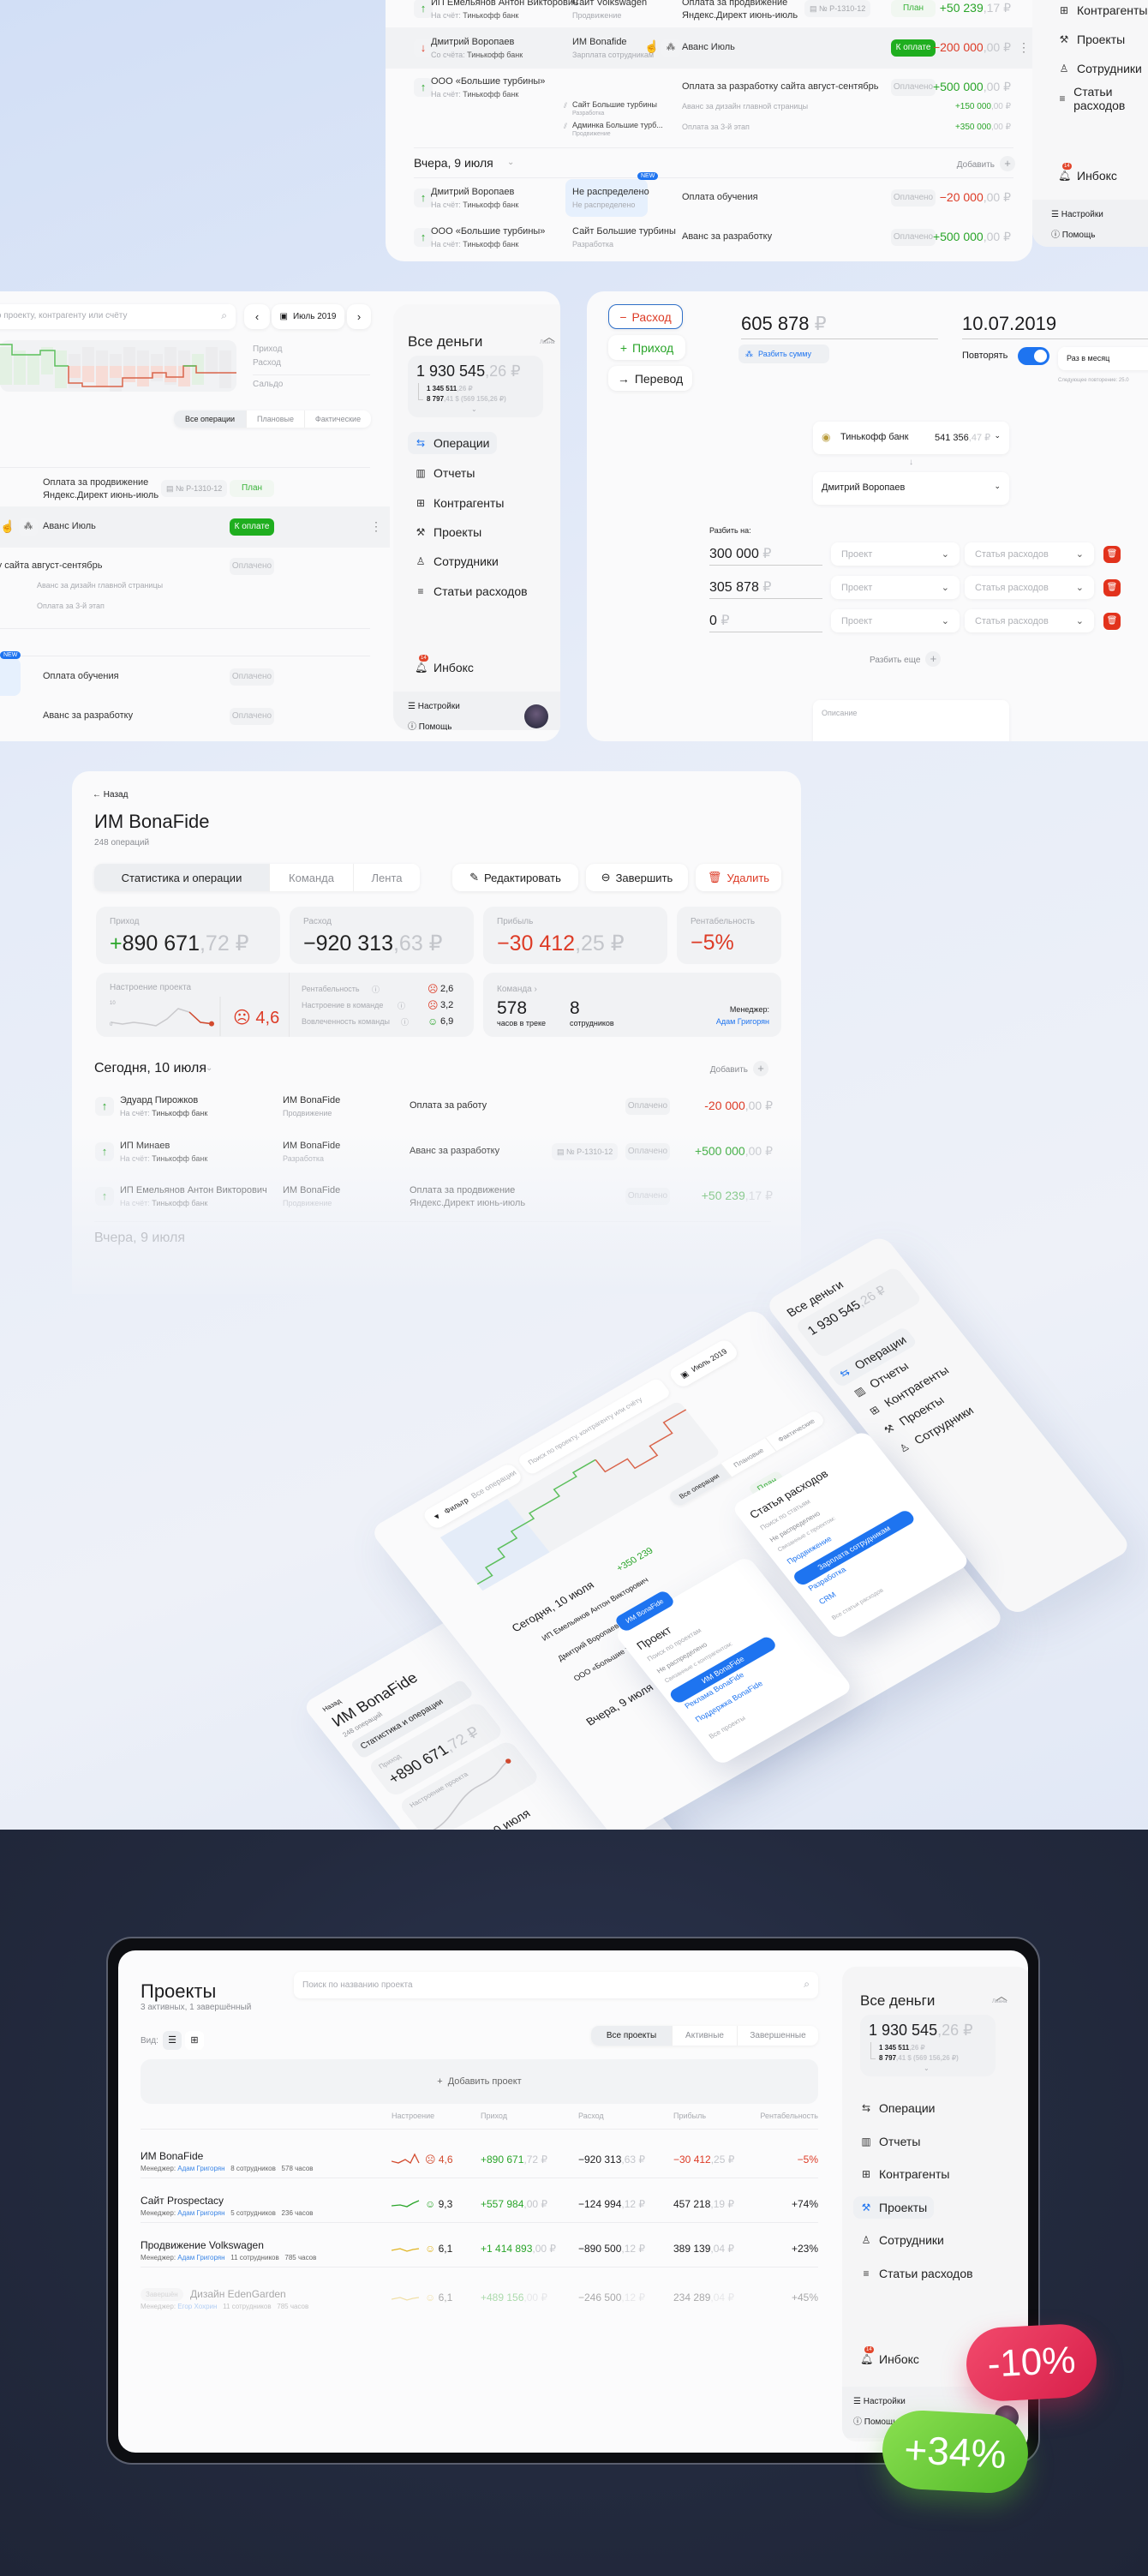 Image resolution: width=1148 pixels, height=2576 pixels. What do you see at coordinates (118, 316) in the screenshot?
I see `search-input: Поиск по проекту, контрагенту или счёту ⌕` at bounding box center [118, 316].